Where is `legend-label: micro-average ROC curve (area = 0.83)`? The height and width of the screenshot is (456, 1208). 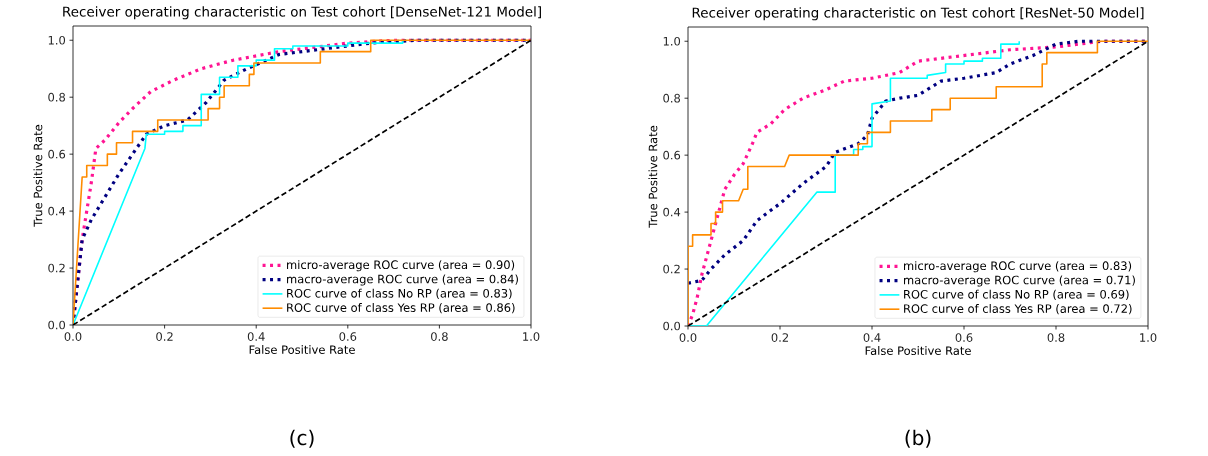
legend-label: micro-average ROC curve (area = 0.83) is located at coordinates (1018, 267).